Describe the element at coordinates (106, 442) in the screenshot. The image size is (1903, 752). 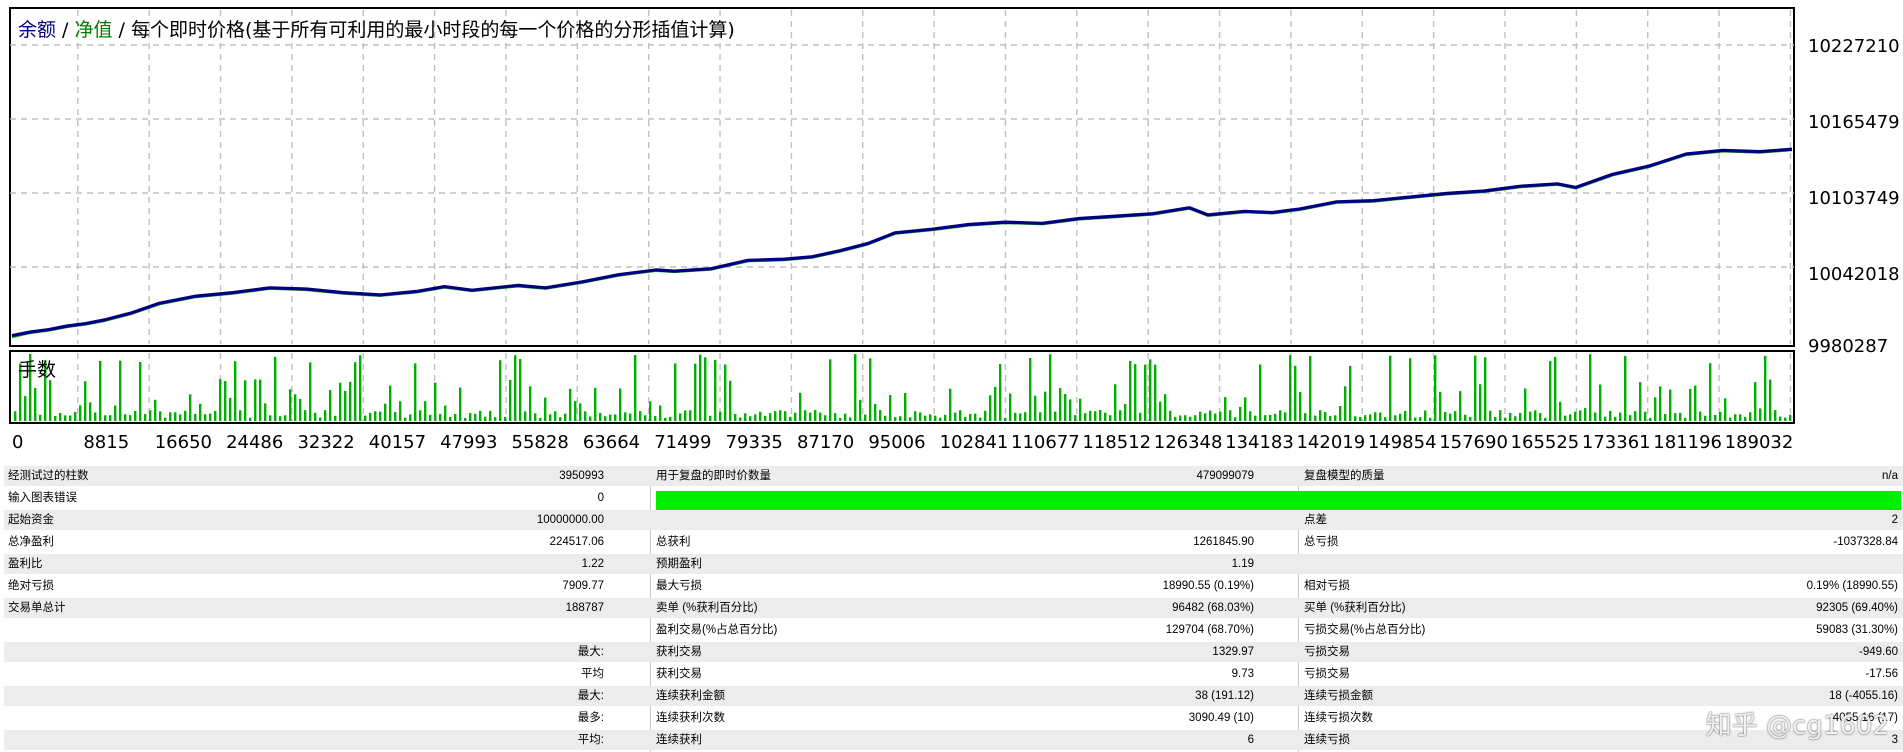
I see `x-tick-label: 8815` at that location.